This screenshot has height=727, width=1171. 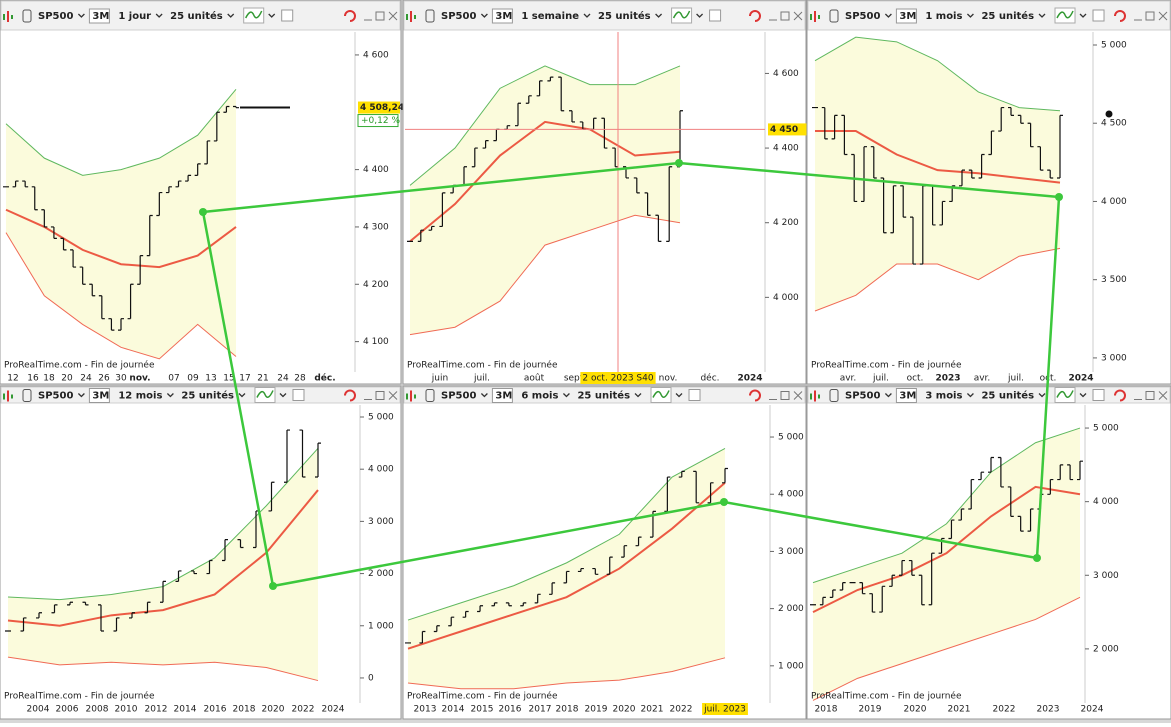 What do you see at coordinates (550, 16) in the screenshot?
I see `toolbar-dropdown: 1 semaine` at bounding box center [550, 16].